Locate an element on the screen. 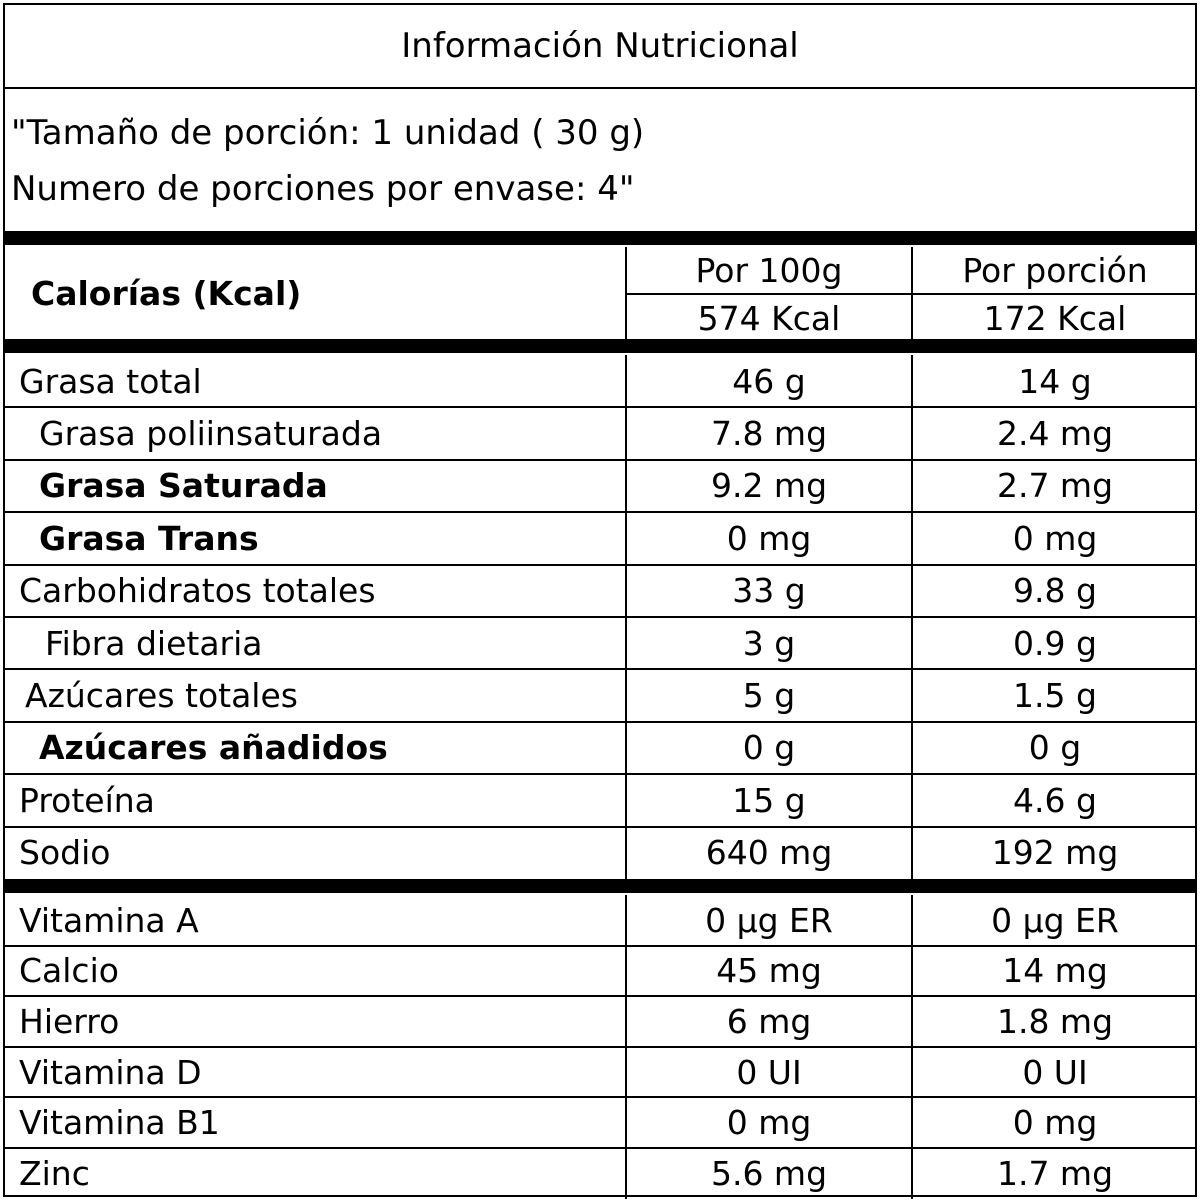 The image size is (1200, 1200). table-row: Zinc 5.6 mg 1.7 mg is located at coordinates (600, 1173).